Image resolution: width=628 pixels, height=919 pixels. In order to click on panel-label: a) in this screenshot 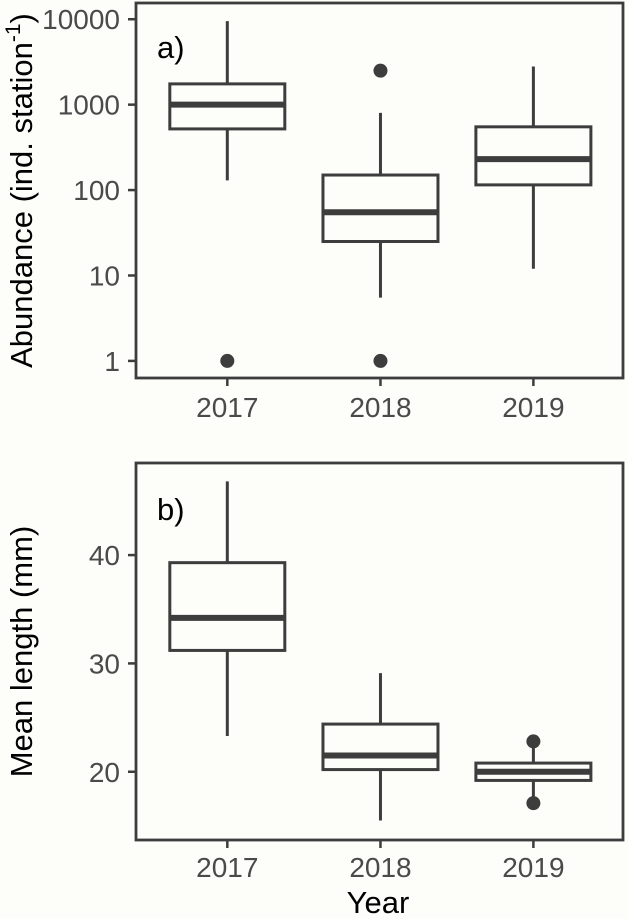, I will do `click(171, 47)`.